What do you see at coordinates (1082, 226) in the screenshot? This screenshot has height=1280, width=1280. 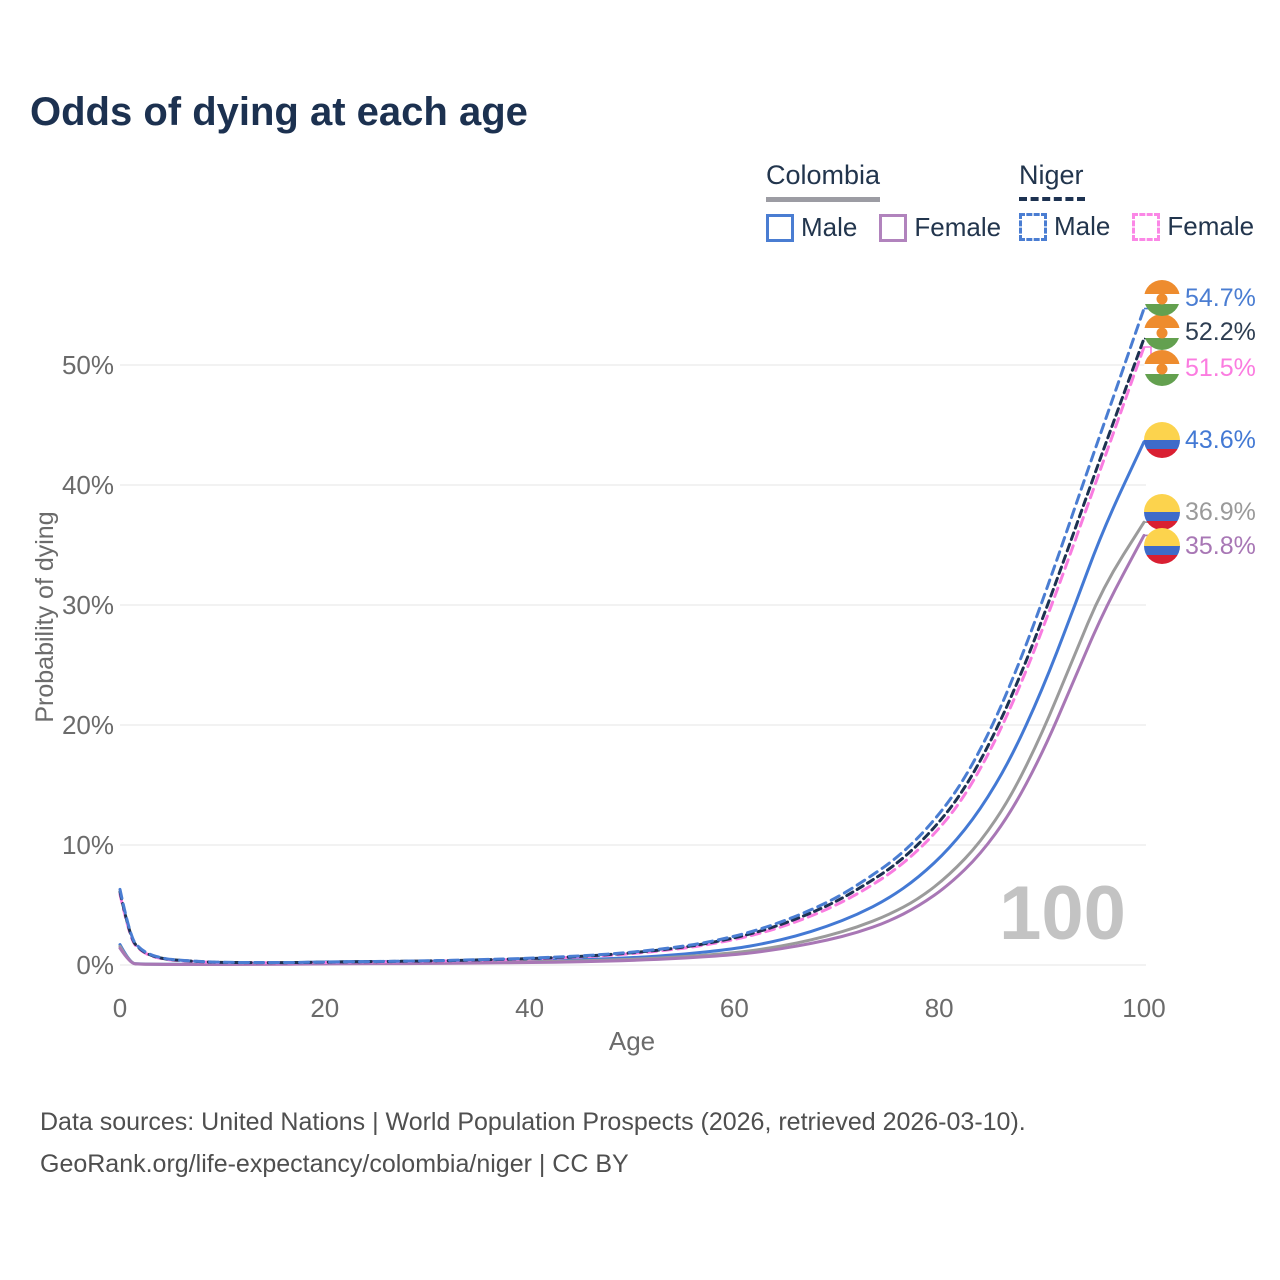 I see `legend-niger-male-label: Male` at bounding box center [1082, 226].